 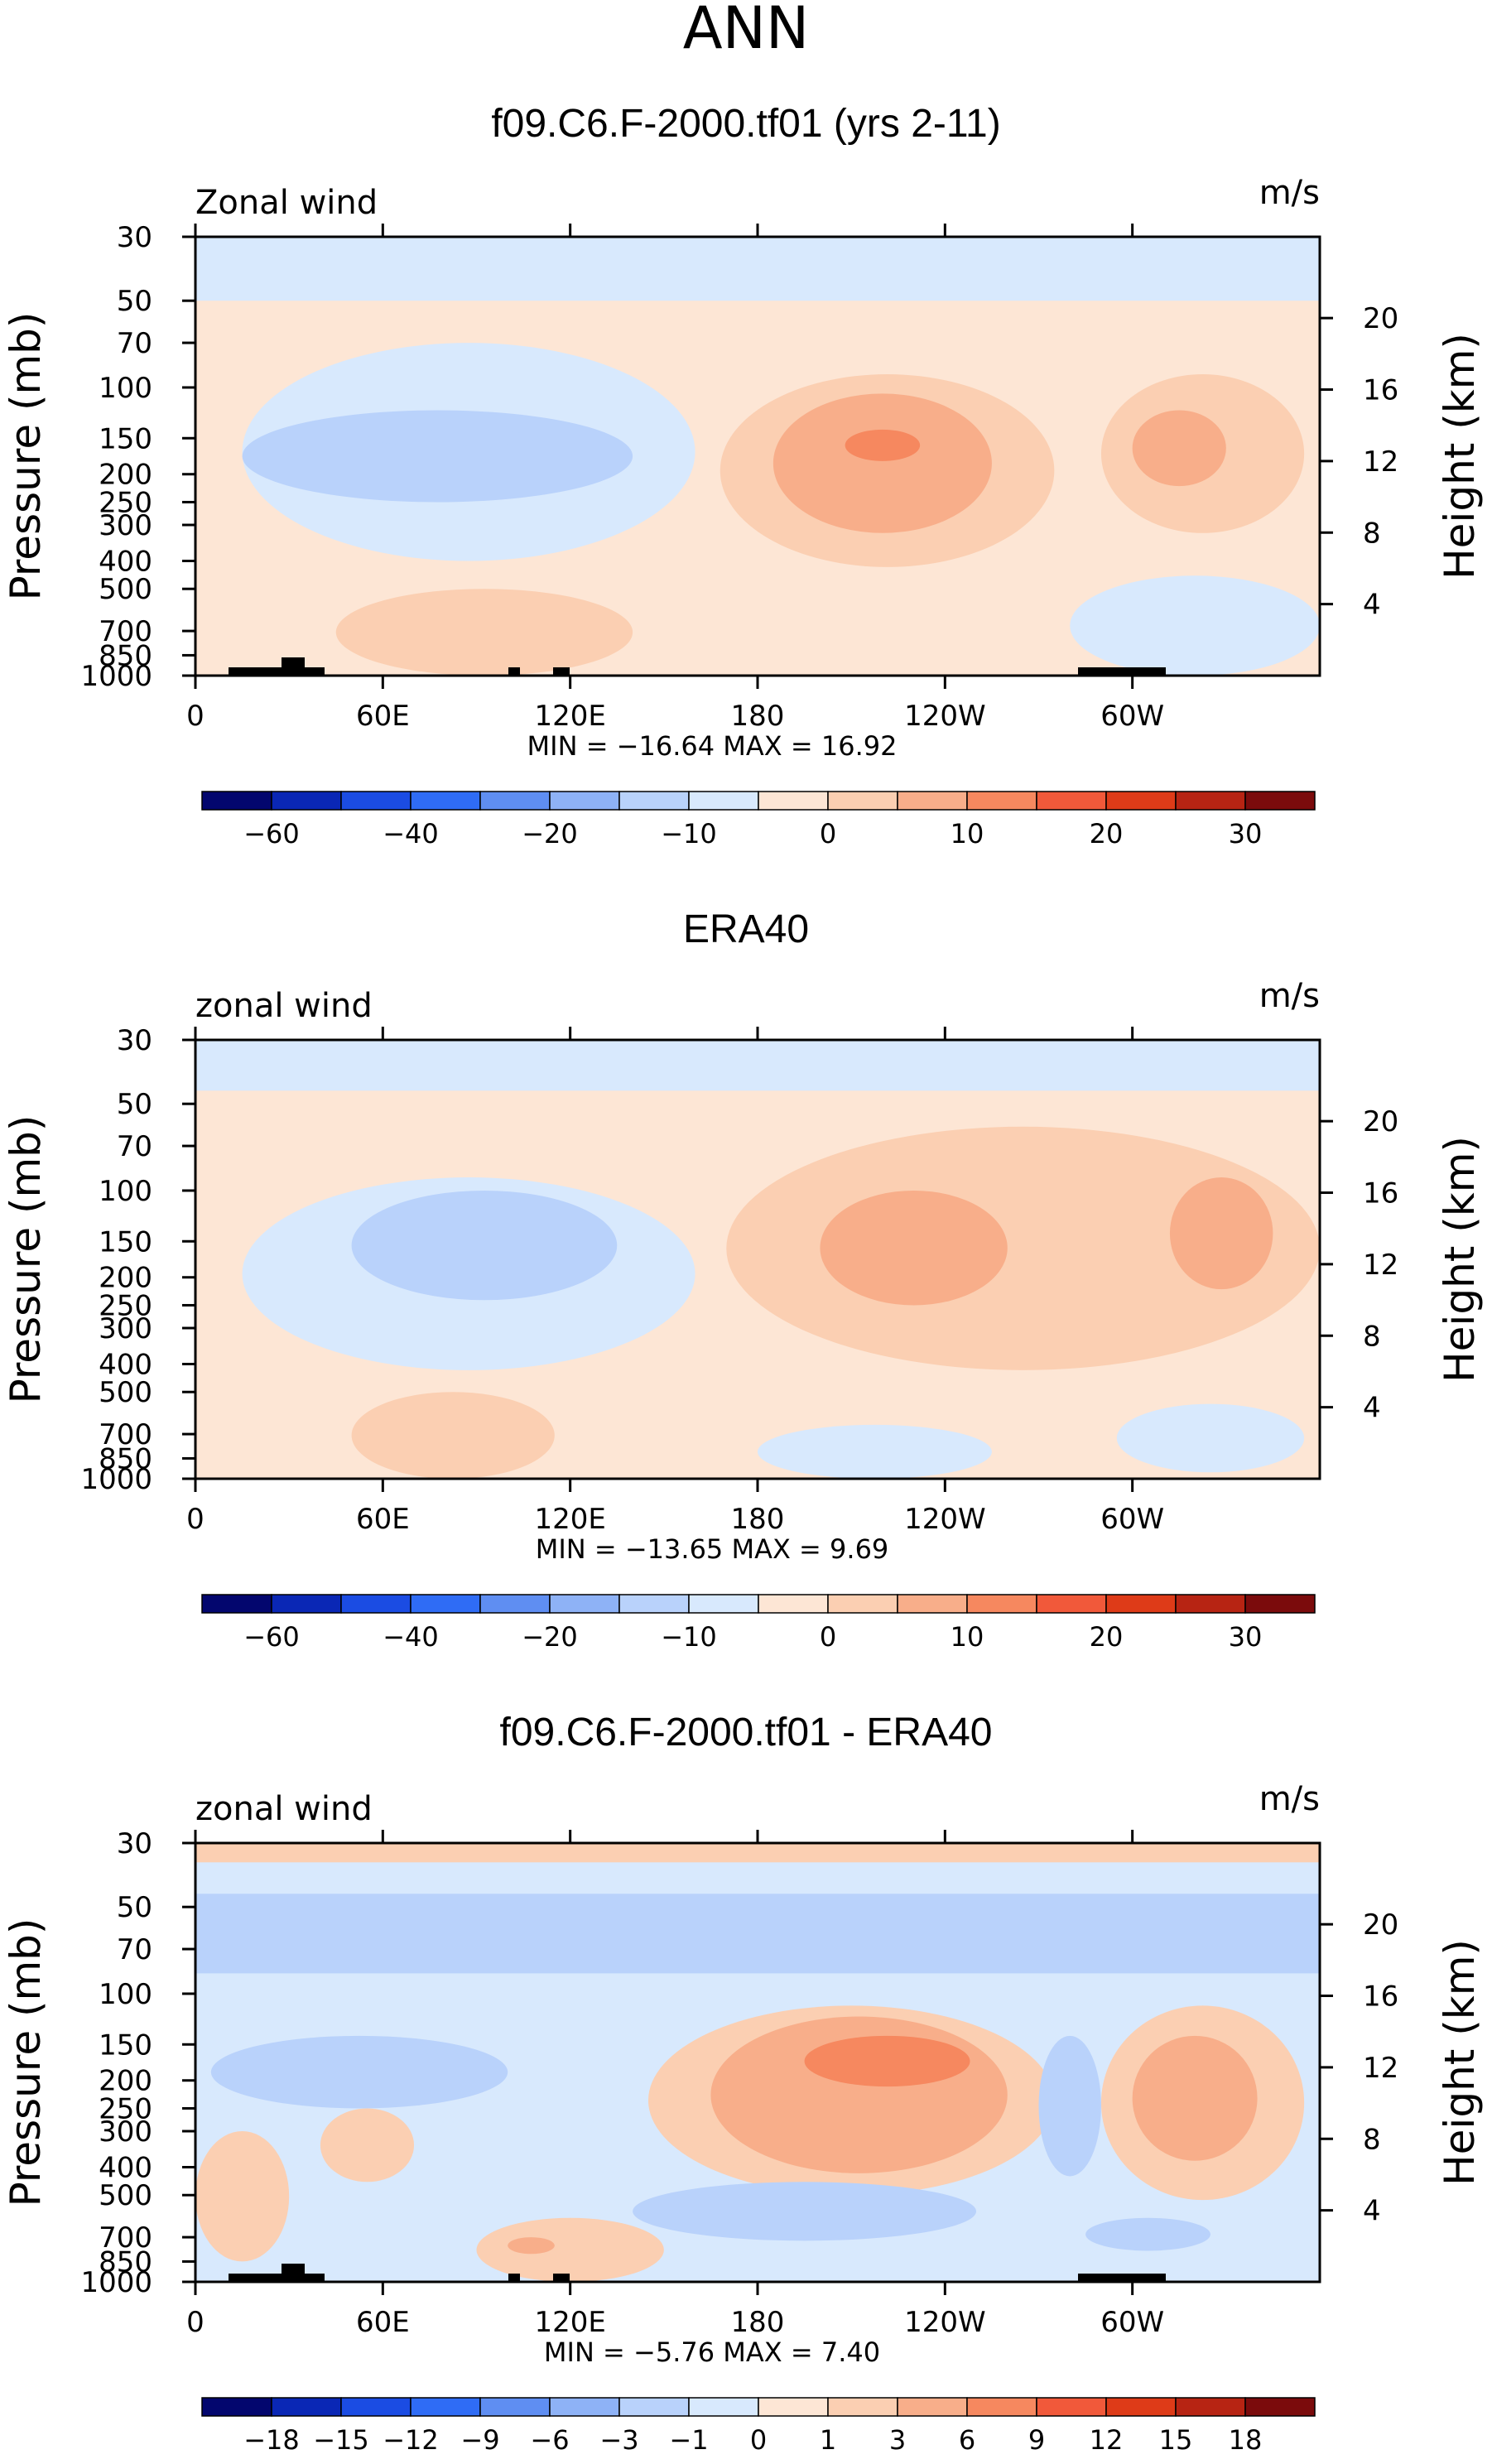 What do you see at coordinates (125, 2045) in the screenshot?
I see `y-tick-label: 150` at bounding box center [125, 2045].